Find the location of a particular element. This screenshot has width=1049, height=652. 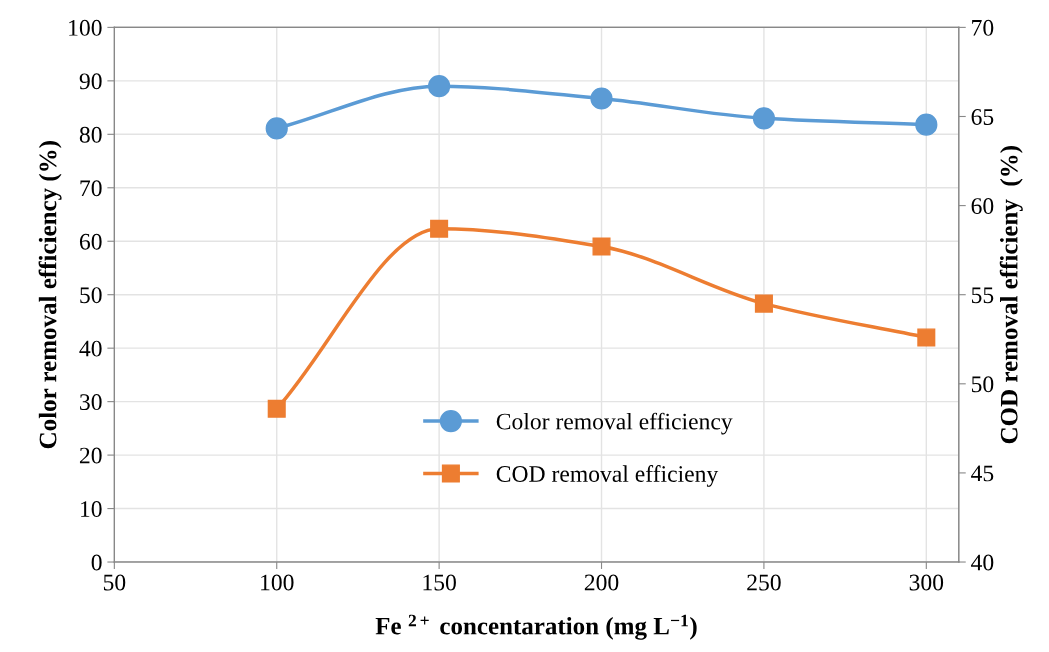

y2-tick-label: 50 is located at coordinates (982, 384).